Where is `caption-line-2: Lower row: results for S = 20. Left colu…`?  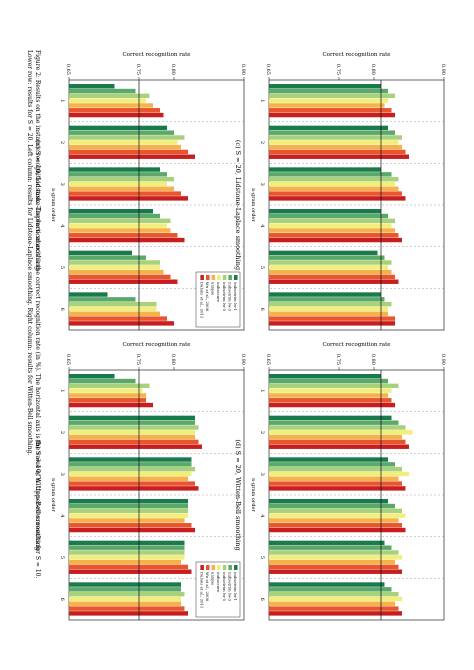
caption-line-2: Lower row: results for S = 20. Left colu… is located at coordinates (29, 253).